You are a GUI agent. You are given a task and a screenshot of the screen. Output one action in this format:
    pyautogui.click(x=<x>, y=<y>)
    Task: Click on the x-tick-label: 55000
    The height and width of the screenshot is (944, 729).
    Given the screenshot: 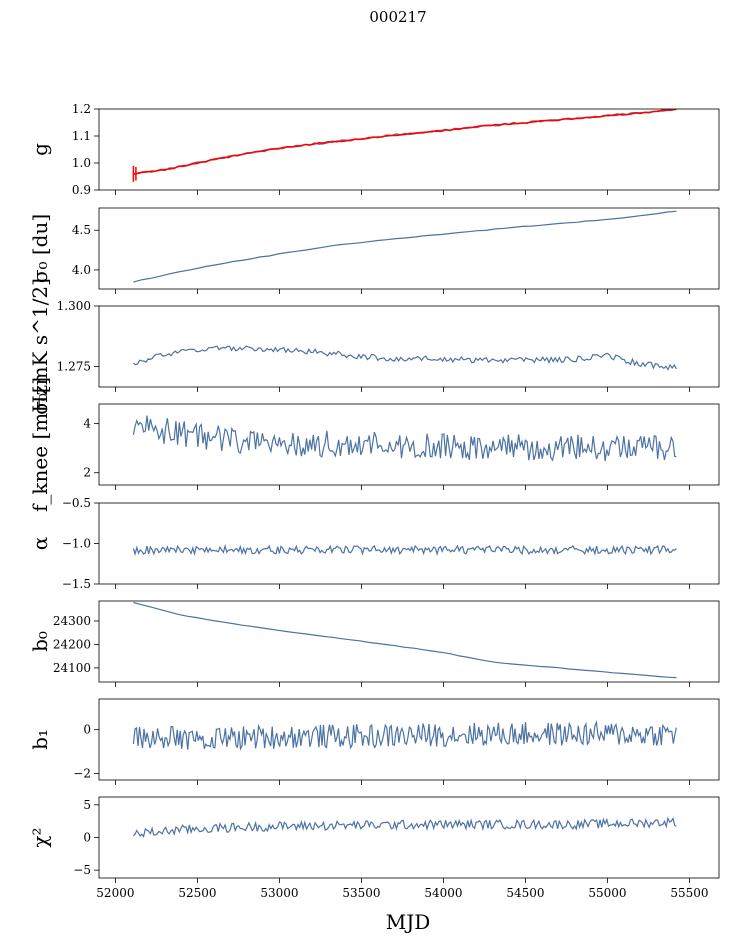 What is the action you would take?
    pyautogui.click(x=607, y=893)
    